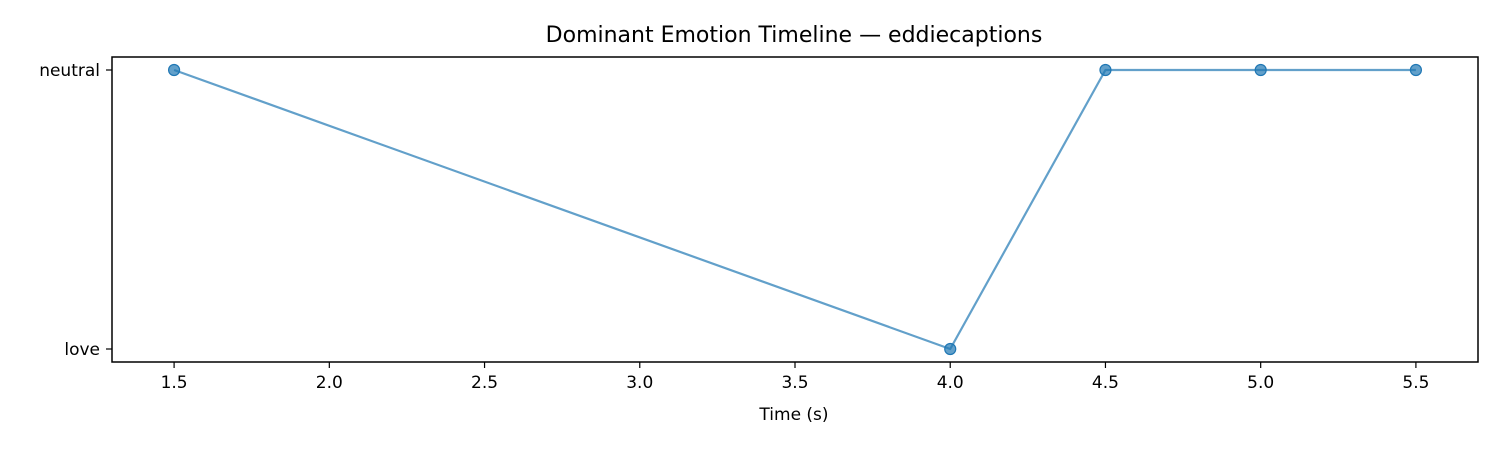 This screenshot has height=454, width=1500. Describe the element at coordinates (69, 71) in the screenshot. I see `y-tick-label: neutral` at that location.